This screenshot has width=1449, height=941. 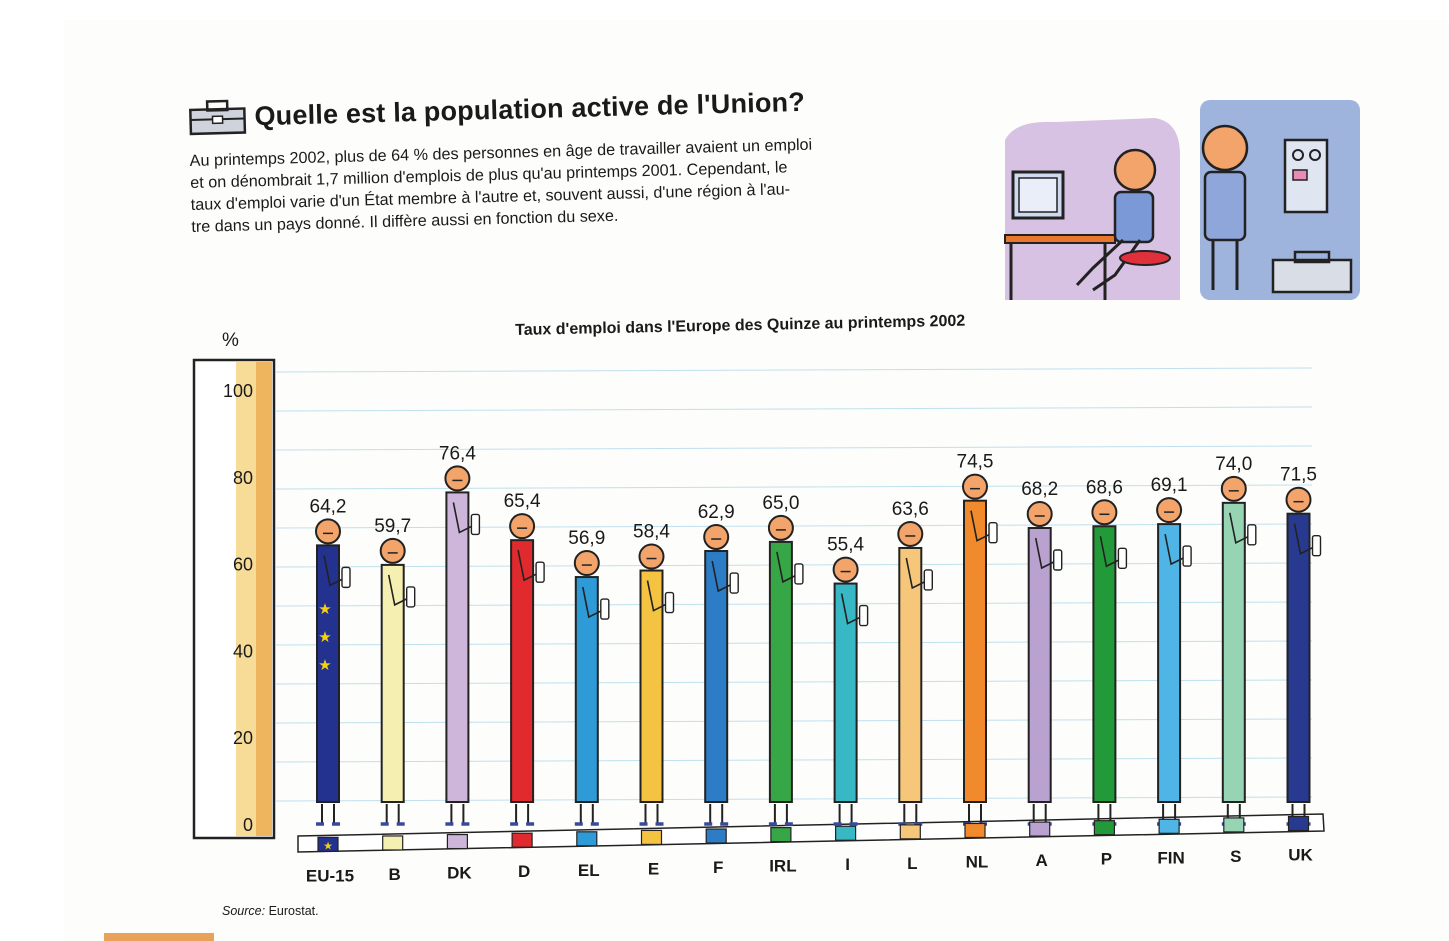 I want to click on category-label: L, so click(x=912, y=863).